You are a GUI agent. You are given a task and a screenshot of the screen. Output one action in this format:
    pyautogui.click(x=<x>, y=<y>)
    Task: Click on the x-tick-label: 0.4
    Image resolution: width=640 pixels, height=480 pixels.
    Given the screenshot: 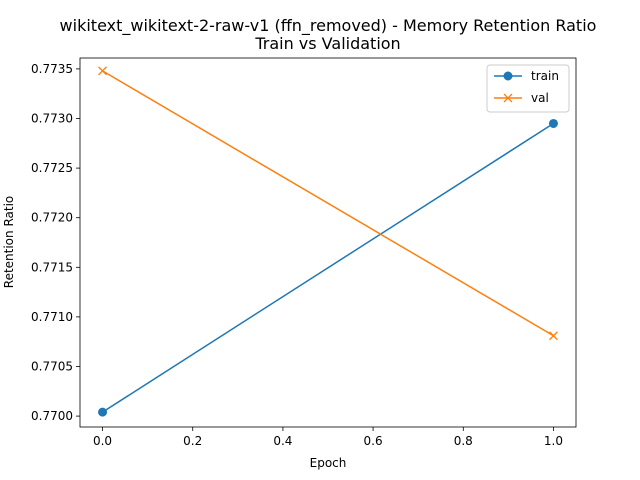 What is the action you would take?
    pyautogui.click(x=282, y=441)
    